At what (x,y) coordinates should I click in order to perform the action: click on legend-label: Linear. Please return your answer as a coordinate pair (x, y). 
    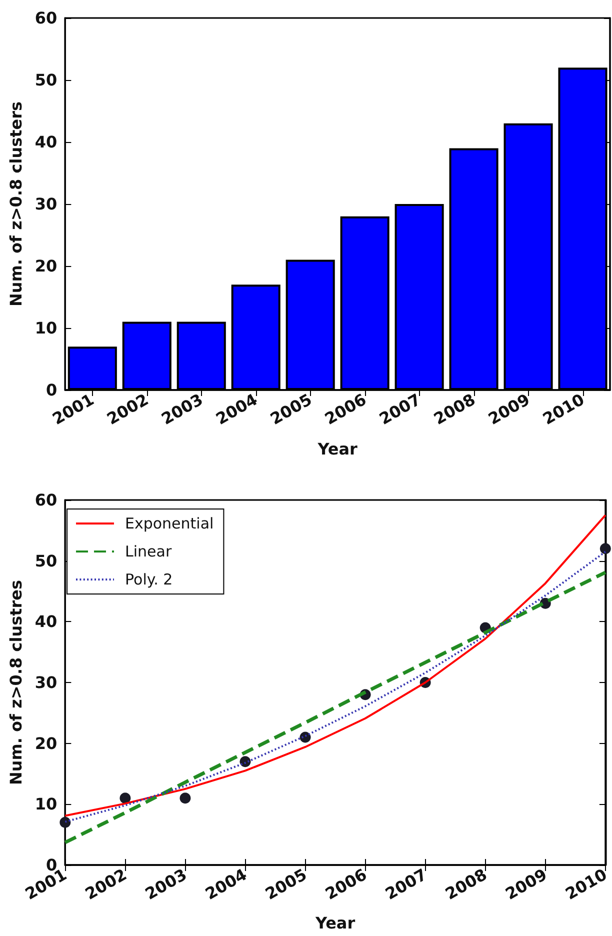
    Looking at the image, I should click on (148, 551).